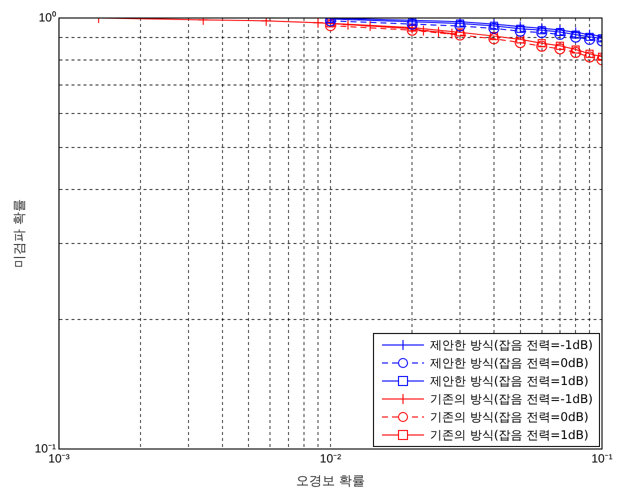 This screenshot has height=497, width=624. Describe the element at coordinates (509, 417) in the screenshot. I see `legend-label: 기존의 방식(잡음 전력=0dB)` at that location.